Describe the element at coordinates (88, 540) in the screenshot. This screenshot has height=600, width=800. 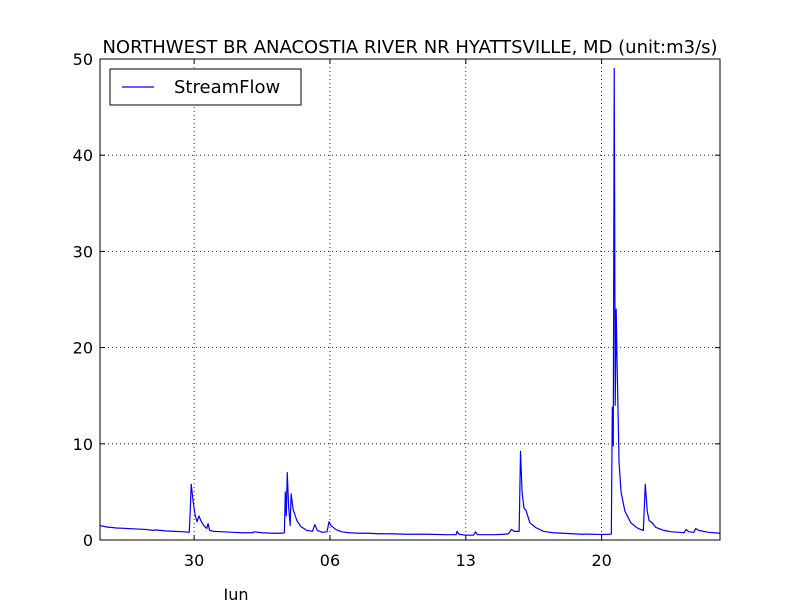
I see `y-tick-label: 0` at that location.